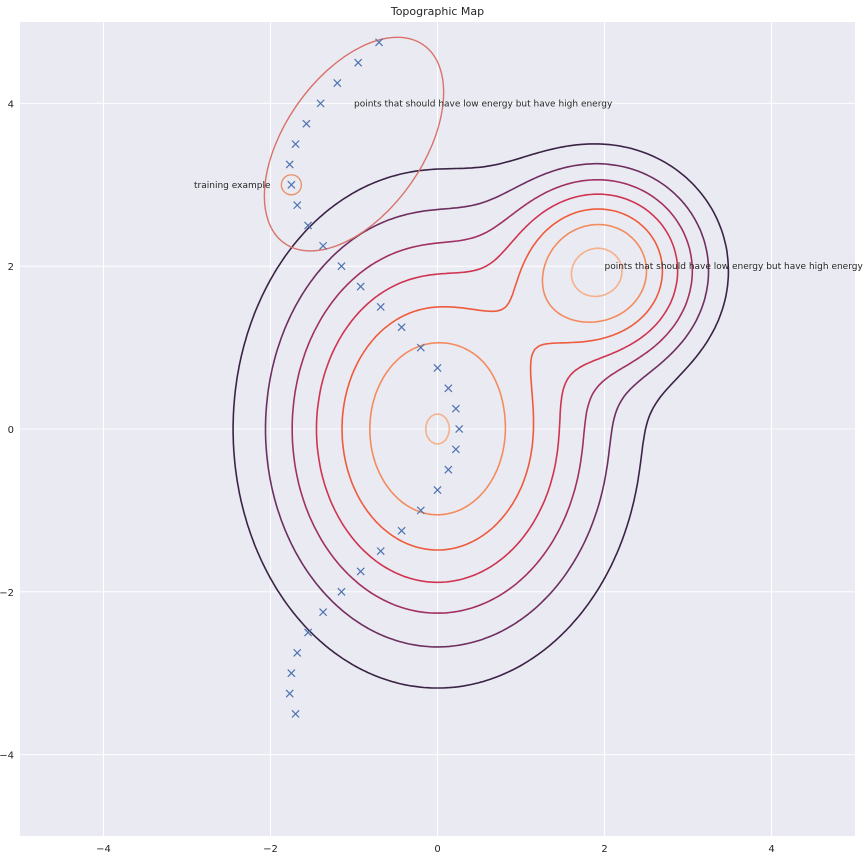  I want to click on x-tick-label: −4, so click(103, 849).